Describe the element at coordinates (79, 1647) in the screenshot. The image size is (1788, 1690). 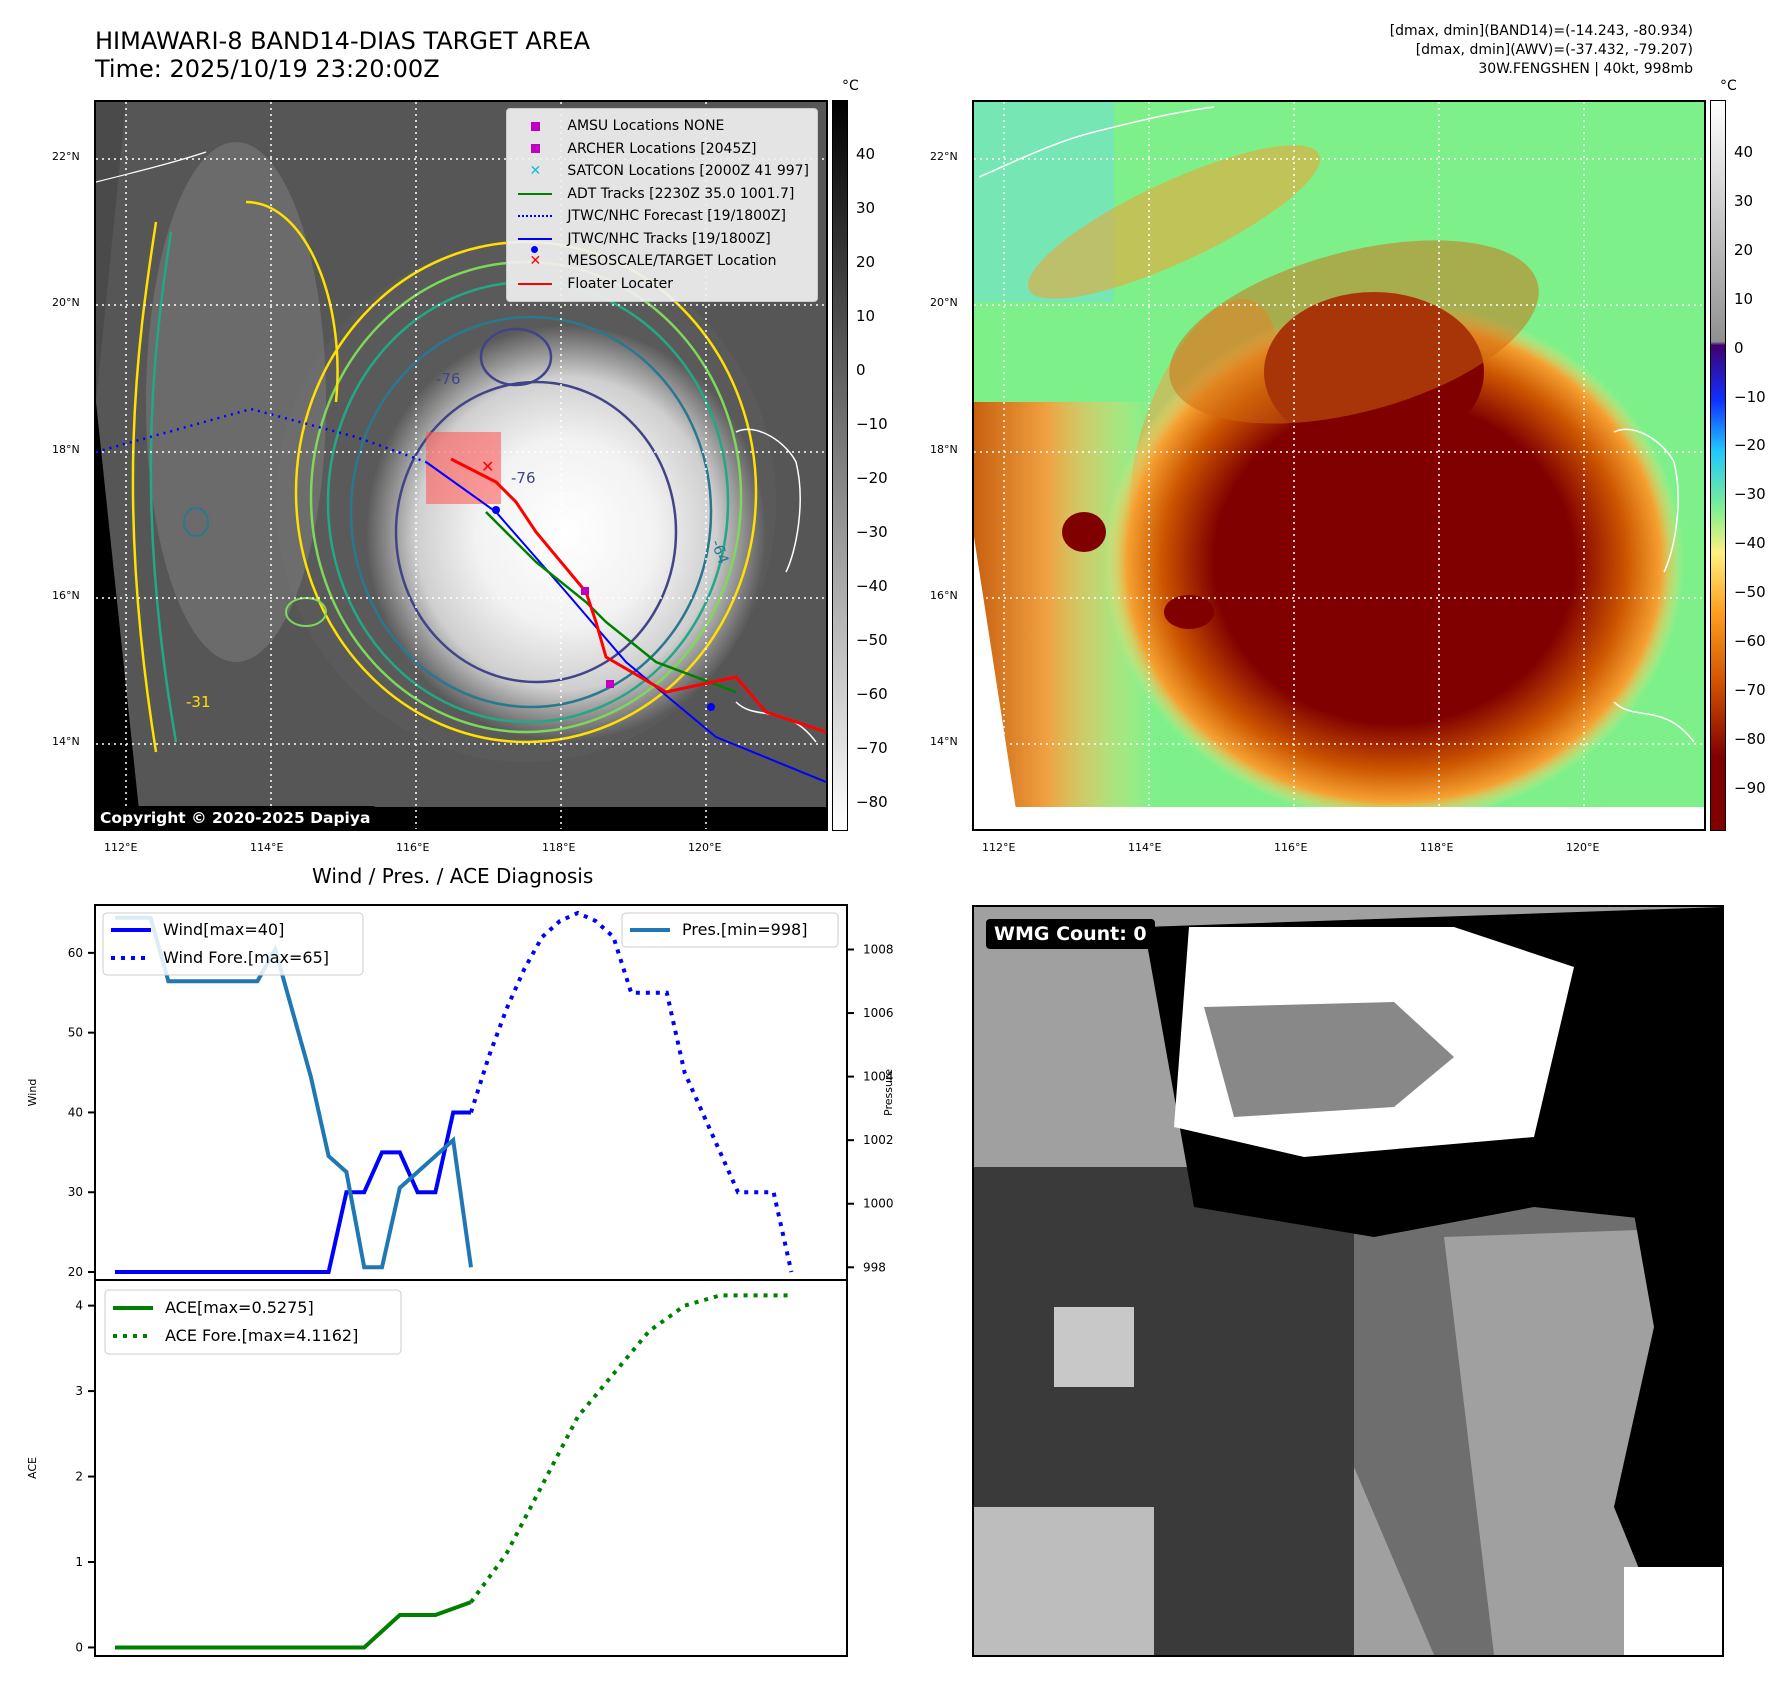
I see `y-tick-label: 0` at that location.